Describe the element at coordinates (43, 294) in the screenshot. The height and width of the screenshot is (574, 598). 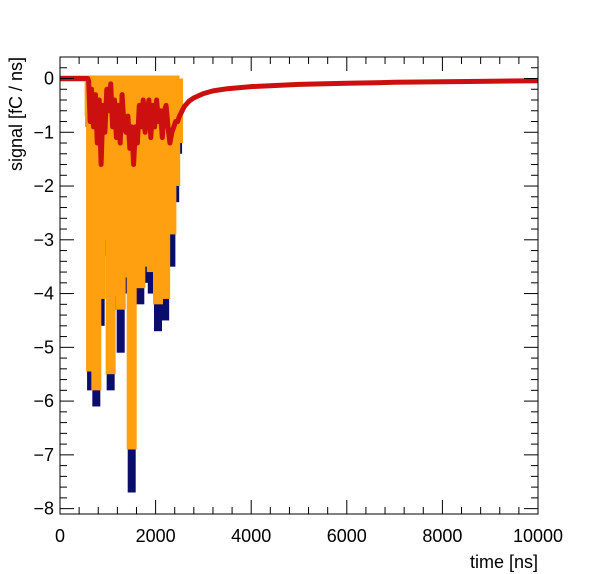
I see `y-tick-label--4: −4` at that location.